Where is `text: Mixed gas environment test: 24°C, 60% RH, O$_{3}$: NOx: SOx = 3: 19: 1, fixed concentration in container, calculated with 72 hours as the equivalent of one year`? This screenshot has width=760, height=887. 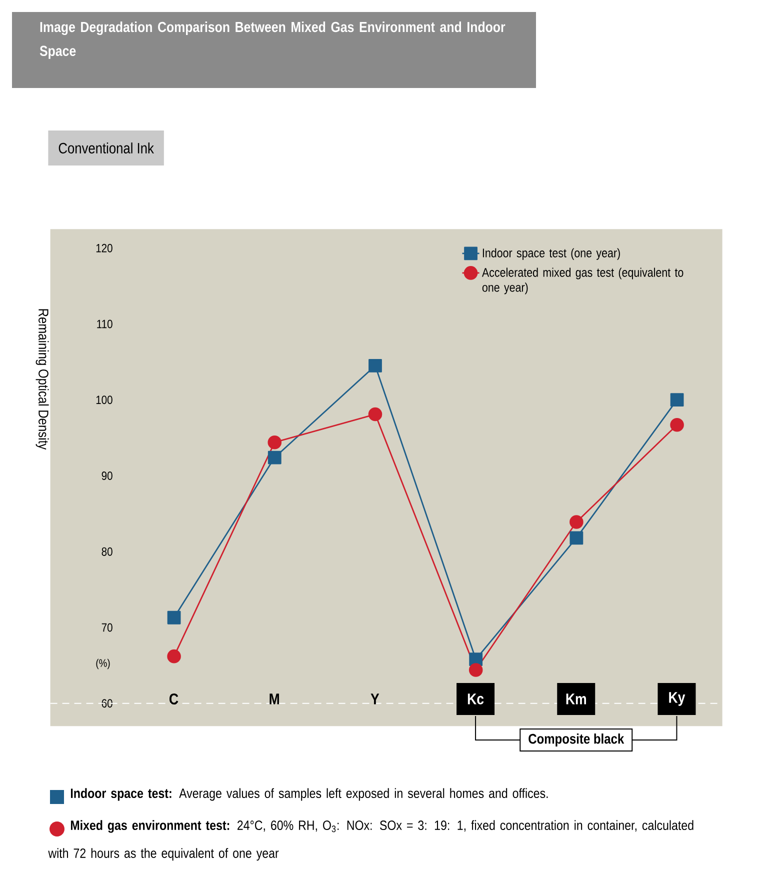
text: Mixed gas environment test: 24°C, 60% RH, O$_{3}$: NOx: SOx = 3: 19: 1, fixed concentration in container, calculated with 72 hours as the equivalent of one year is located at coordinates (371, 840).